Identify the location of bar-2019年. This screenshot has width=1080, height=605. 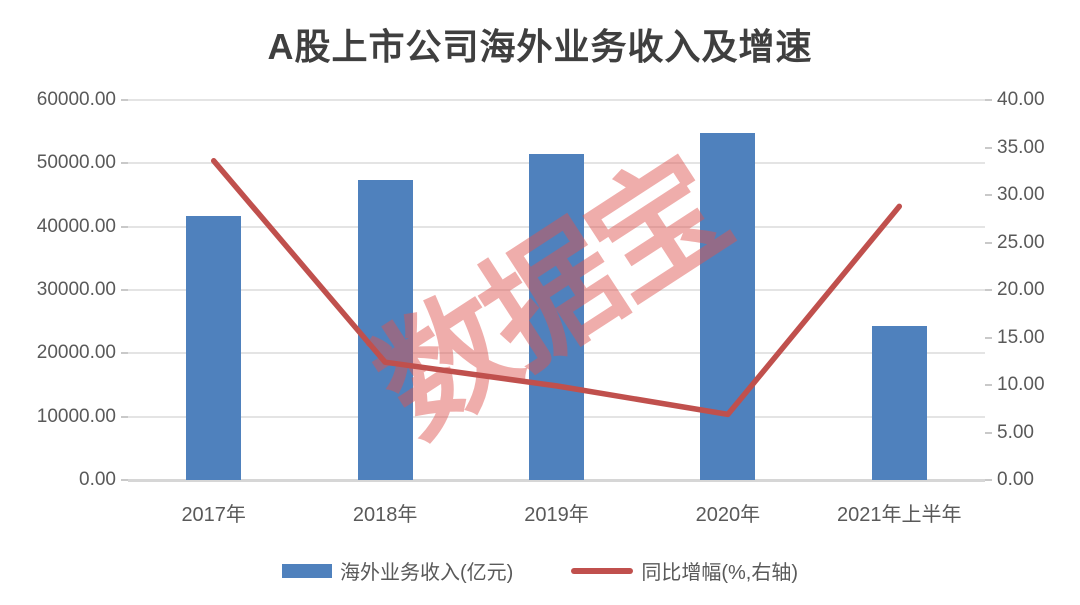
(556, 316).